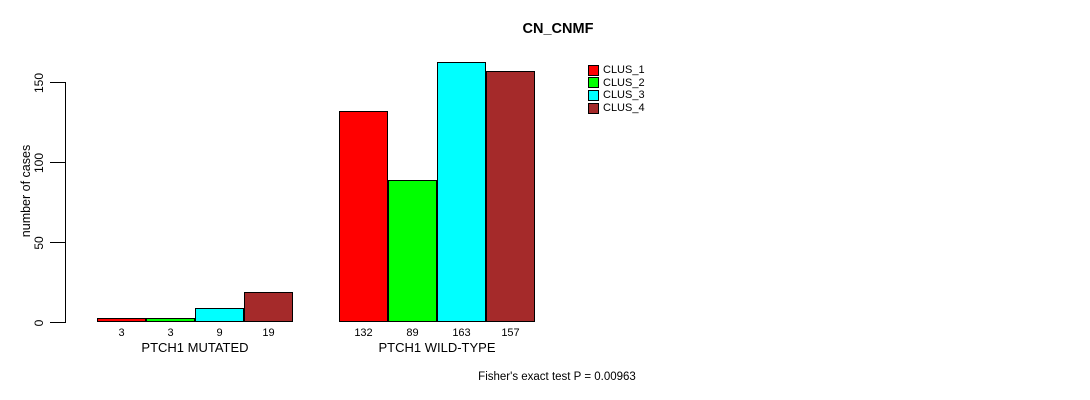 The image size is (1090, 400). What do you see at coordinates (26, 191) in the screenshot?
I see `y-axis-title: number of cases` at bounding box center [26, 191].